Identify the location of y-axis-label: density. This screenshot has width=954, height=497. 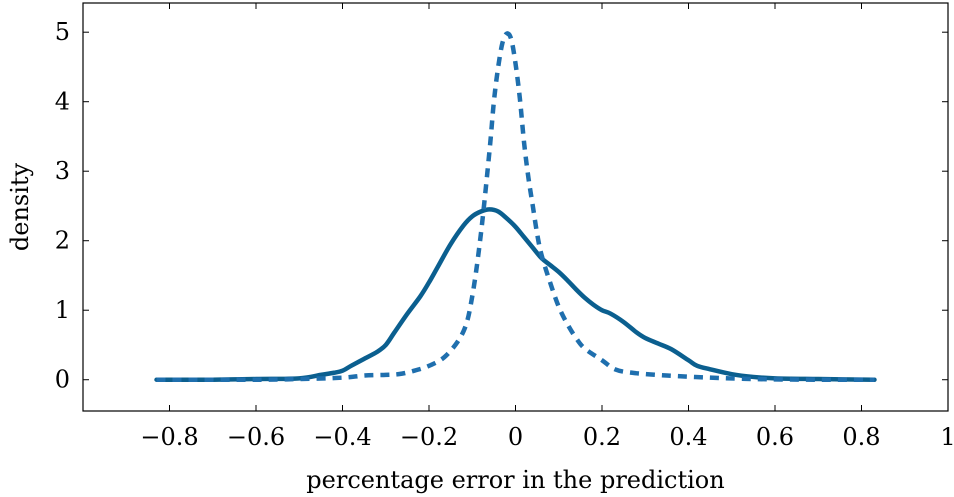
(20, 206).